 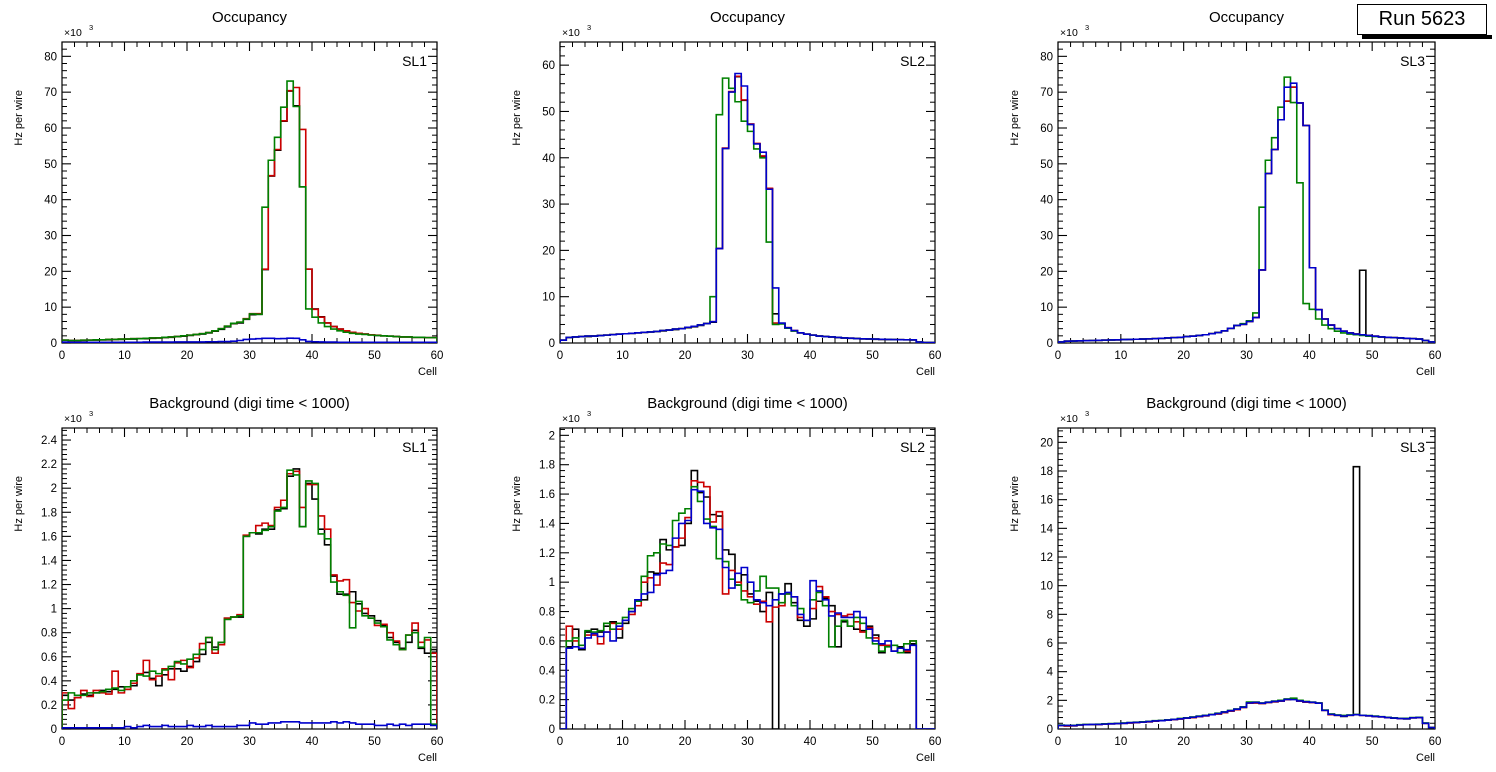 I want to click on y-tick-label: 0.4, so click(x=547, y=671).